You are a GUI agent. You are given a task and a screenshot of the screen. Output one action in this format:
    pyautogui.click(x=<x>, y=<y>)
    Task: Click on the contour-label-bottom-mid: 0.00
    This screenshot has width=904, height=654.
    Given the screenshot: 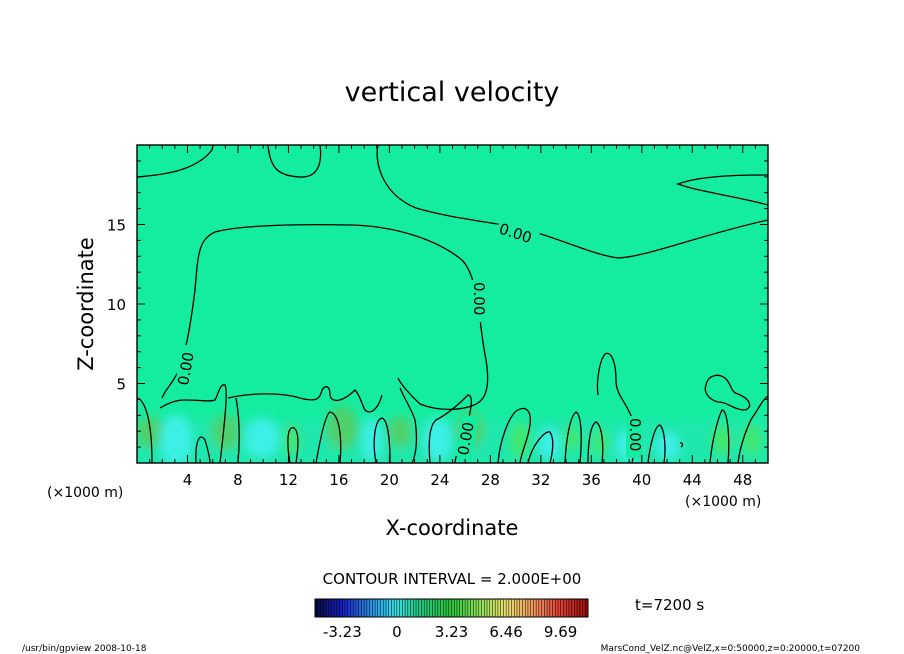 What is the action you would take?
    pyautogui.click(x=466, y=439)
    